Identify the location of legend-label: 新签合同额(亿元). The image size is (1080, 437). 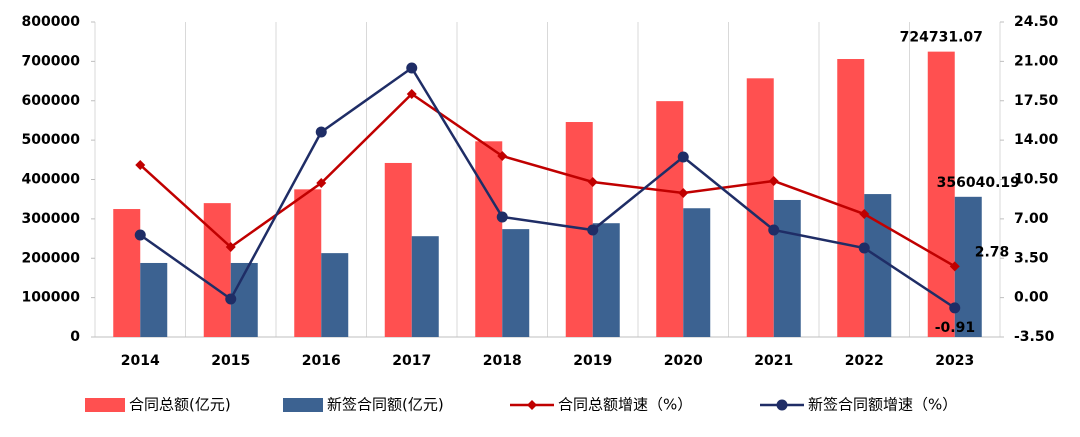
(385, 405).